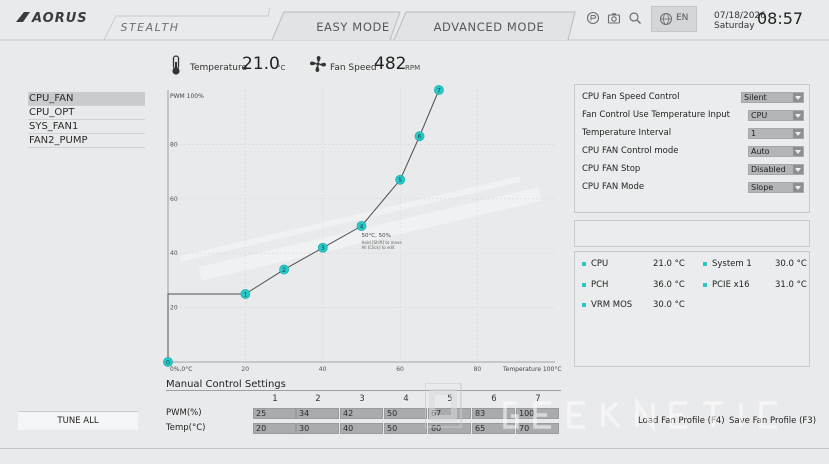 Image resolution: width=829 pixels, height=464 pixels. What do you see at coordinates (150, 27) in the screenshot?
I see `tab-stealth: STEALTH` at bounding box center [150, 27].